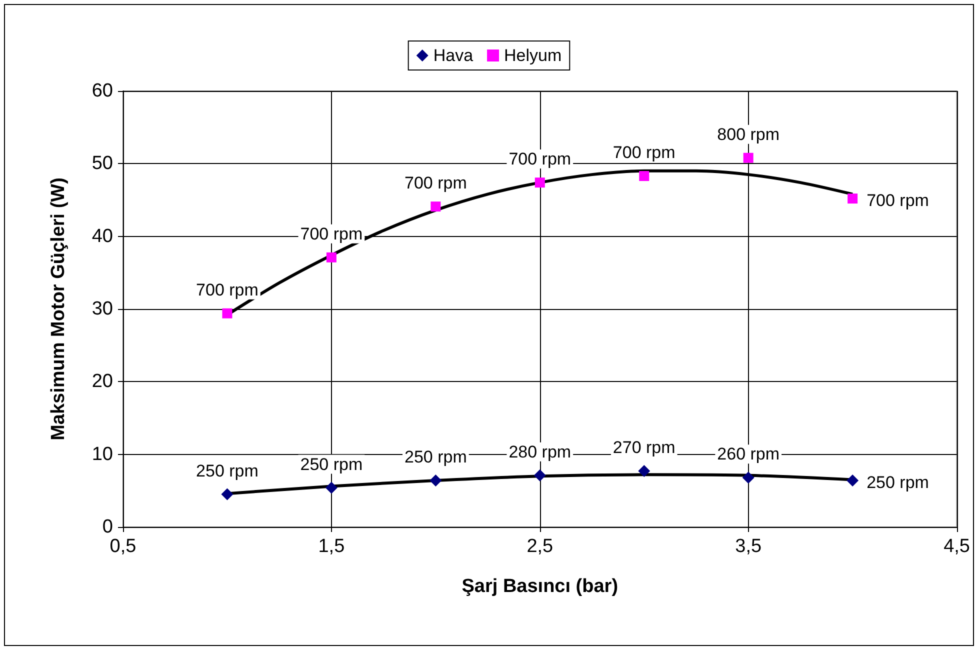  I want to click on x-axis-title: Şarj Basıncı (bar), so click(540, 586).